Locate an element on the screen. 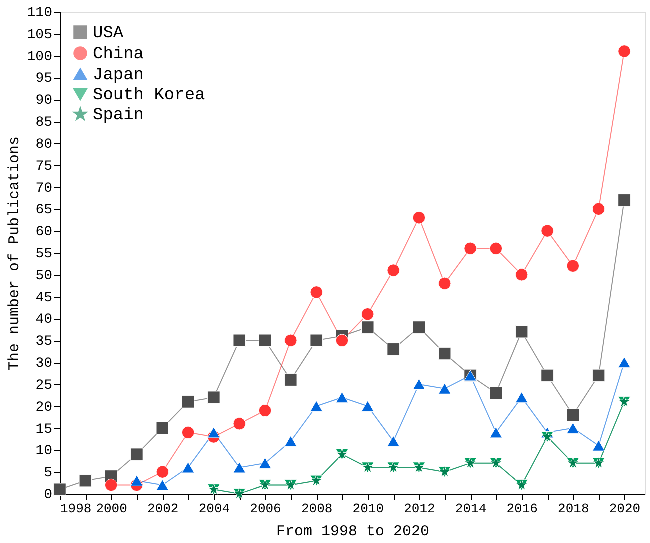 The height and width of the screenshot is (543, 650). y-tick-label: 75 is located at coordinates (44, 166).